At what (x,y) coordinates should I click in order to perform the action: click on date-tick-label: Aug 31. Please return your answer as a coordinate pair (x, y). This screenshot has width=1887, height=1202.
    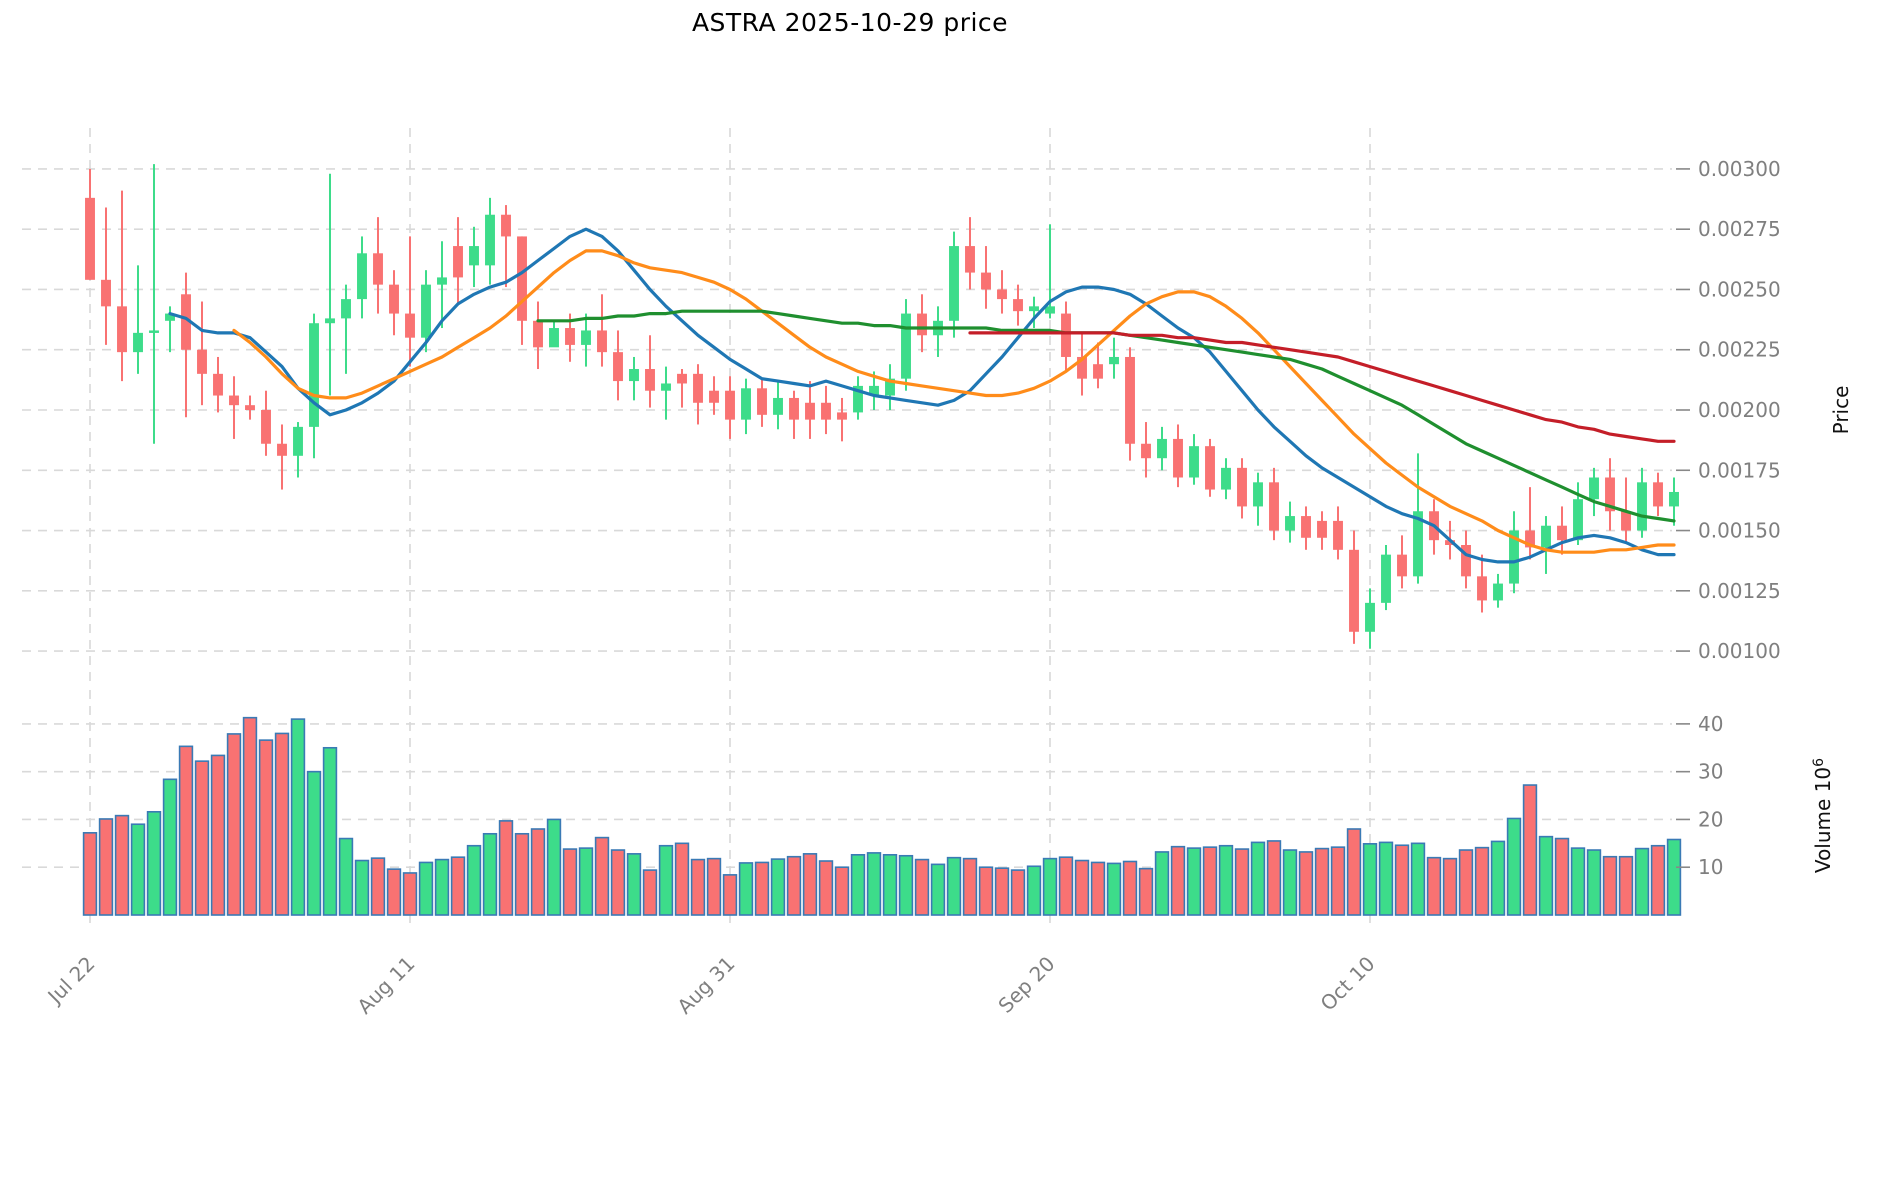
    Looking at the image, I should click on (705, 985).